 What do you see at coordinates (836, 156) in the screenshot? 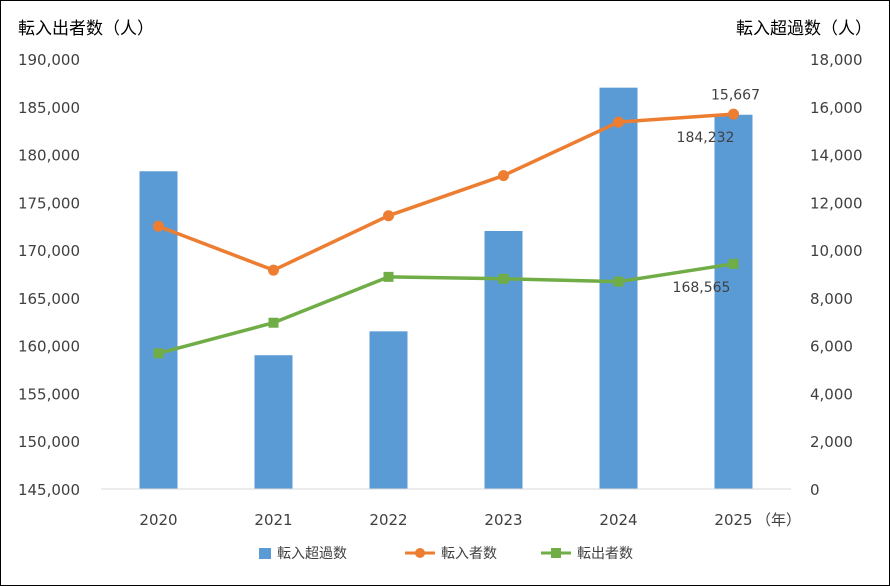
I see `right-tick-label: 14,000` at bounding box center [836, 156].